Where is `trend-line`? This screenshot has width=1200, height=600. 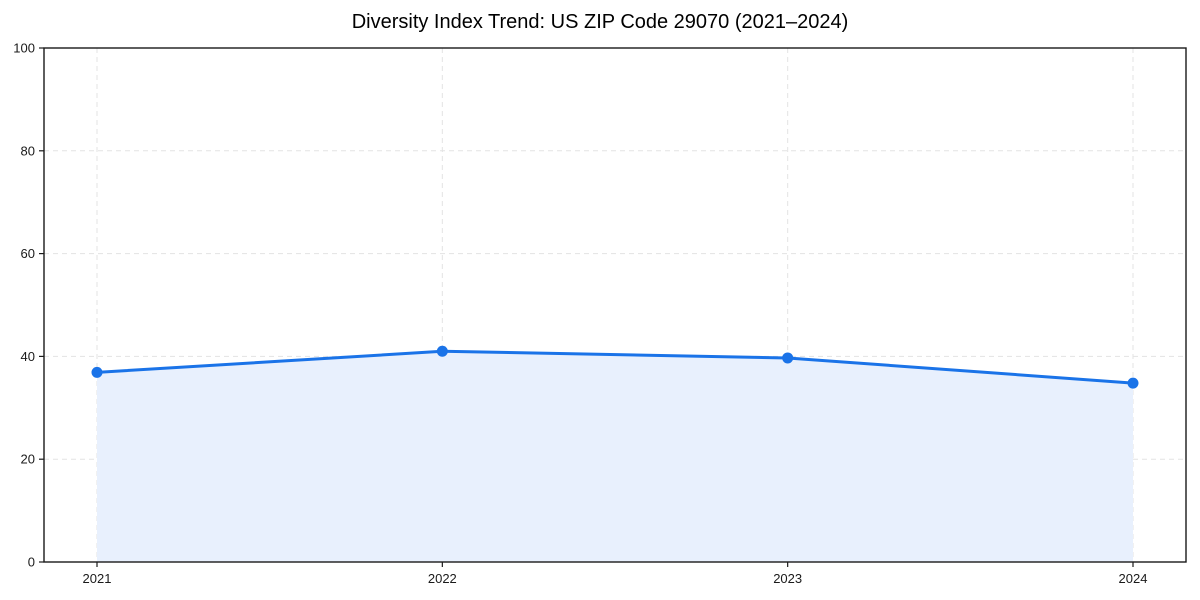
trend-line is located at coordinates (615, 367).